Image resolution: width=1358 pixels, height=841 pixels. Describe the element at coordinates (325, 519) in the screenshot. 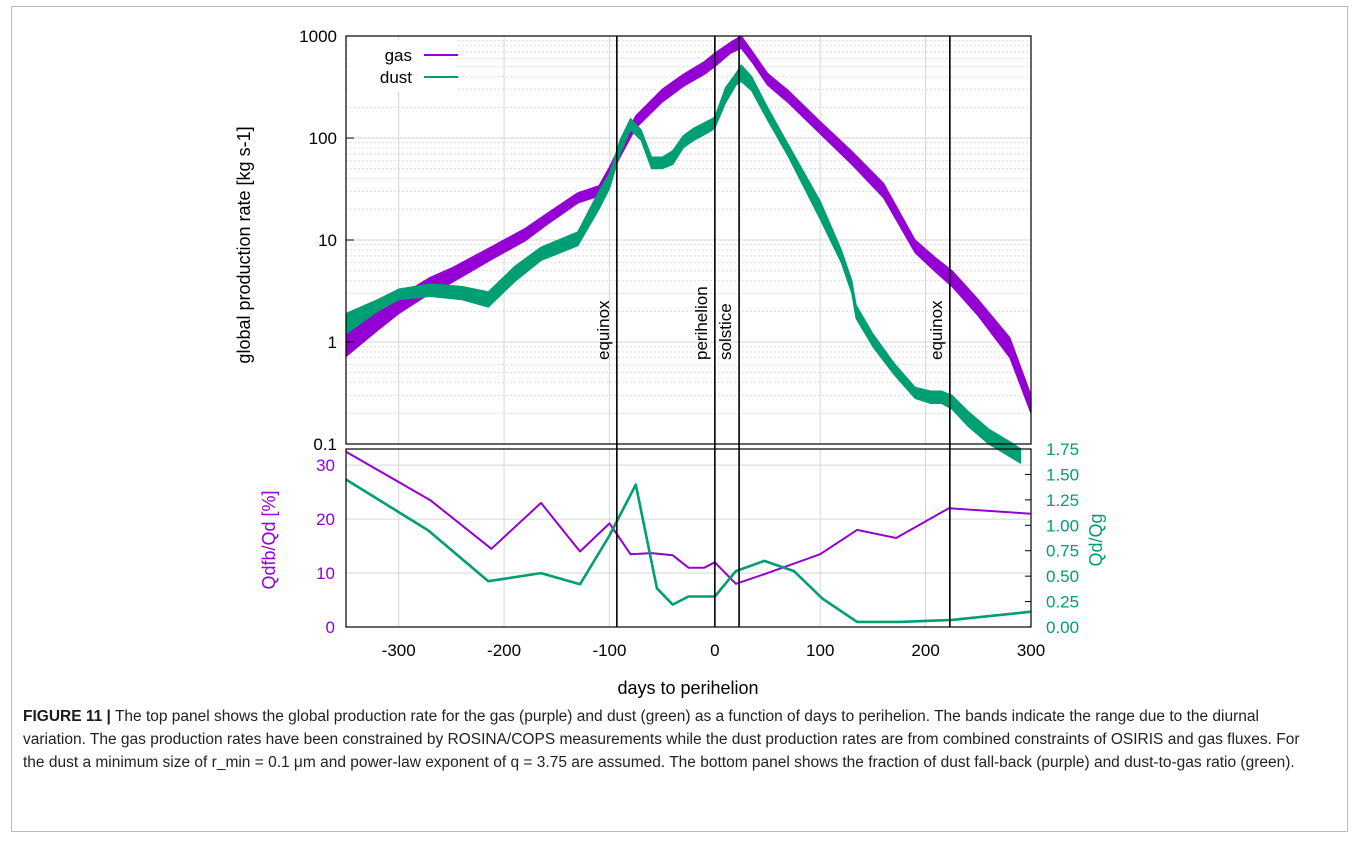

I see `bottom-left-y-tick-label: 20` at that location.